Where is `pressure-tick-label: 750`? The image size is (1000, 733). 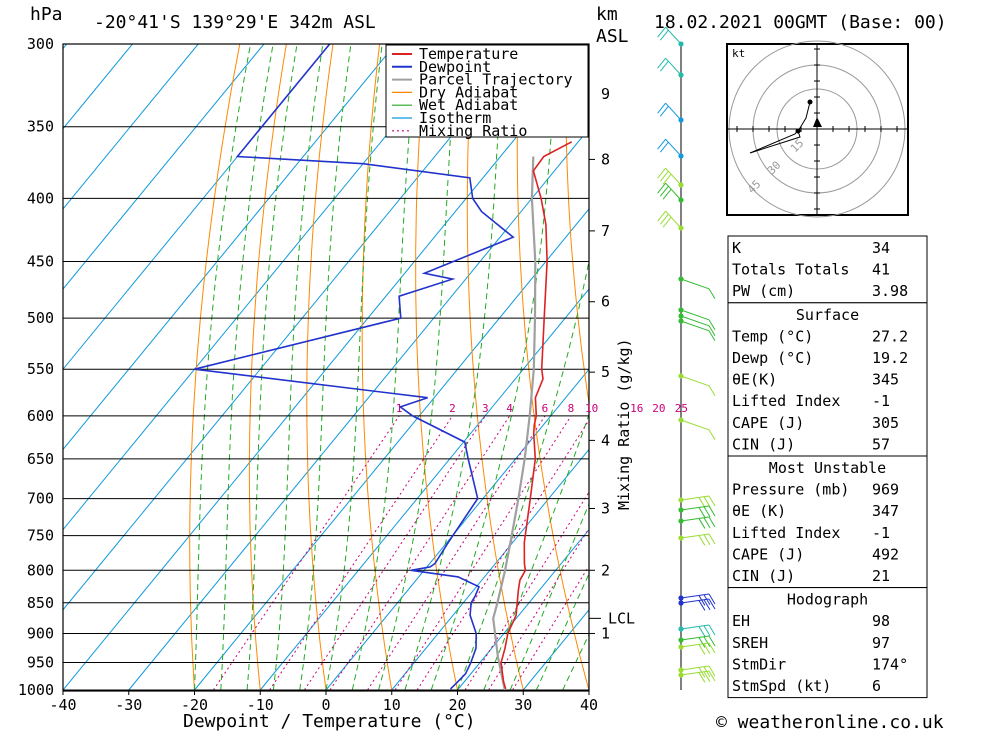 pressure-tick-label: 750 is located at coordinates (40, 536).